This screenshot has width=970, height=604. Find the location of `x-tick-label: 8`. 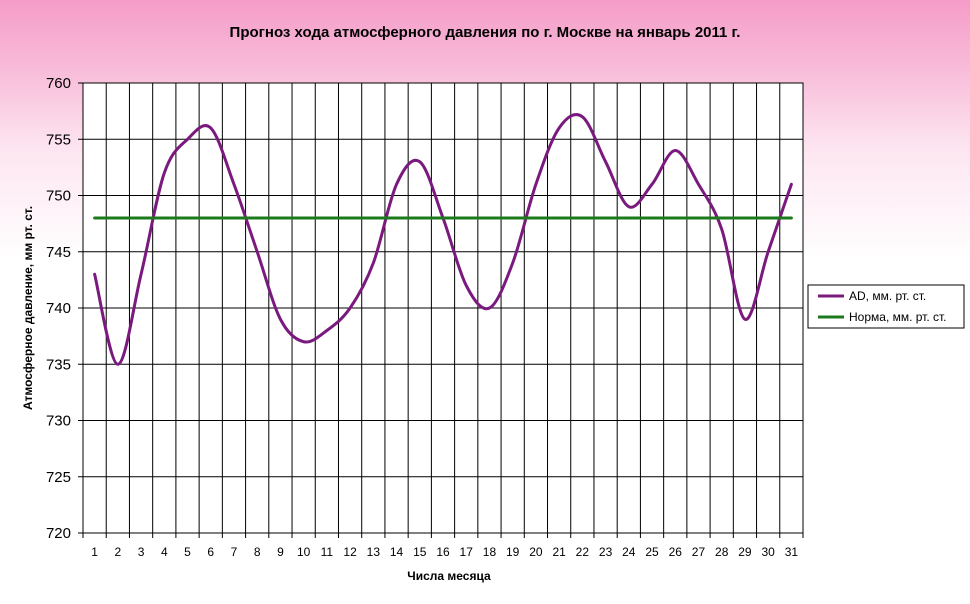

x-tick-label: 8 is located at coordinates (257, 552).